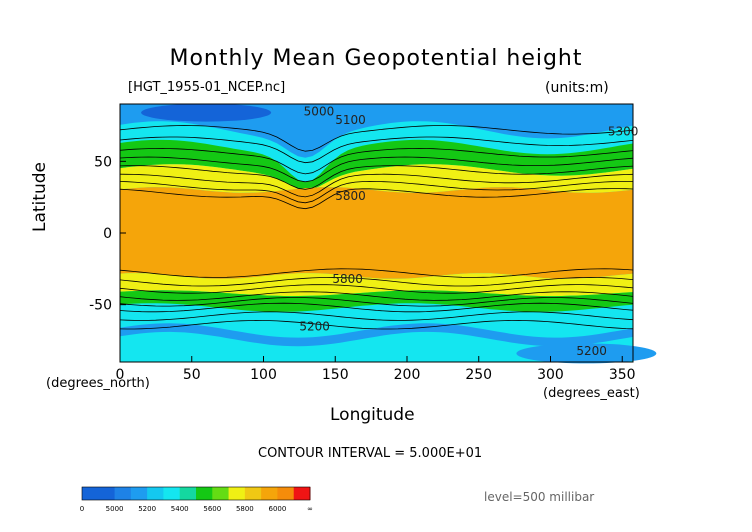 The width and height of the screenshot is (752, 532). What do you see at coordinates (577, 88) in the screenshot?
I see `units-label: (units:m)` at bounding box center [577, 88].